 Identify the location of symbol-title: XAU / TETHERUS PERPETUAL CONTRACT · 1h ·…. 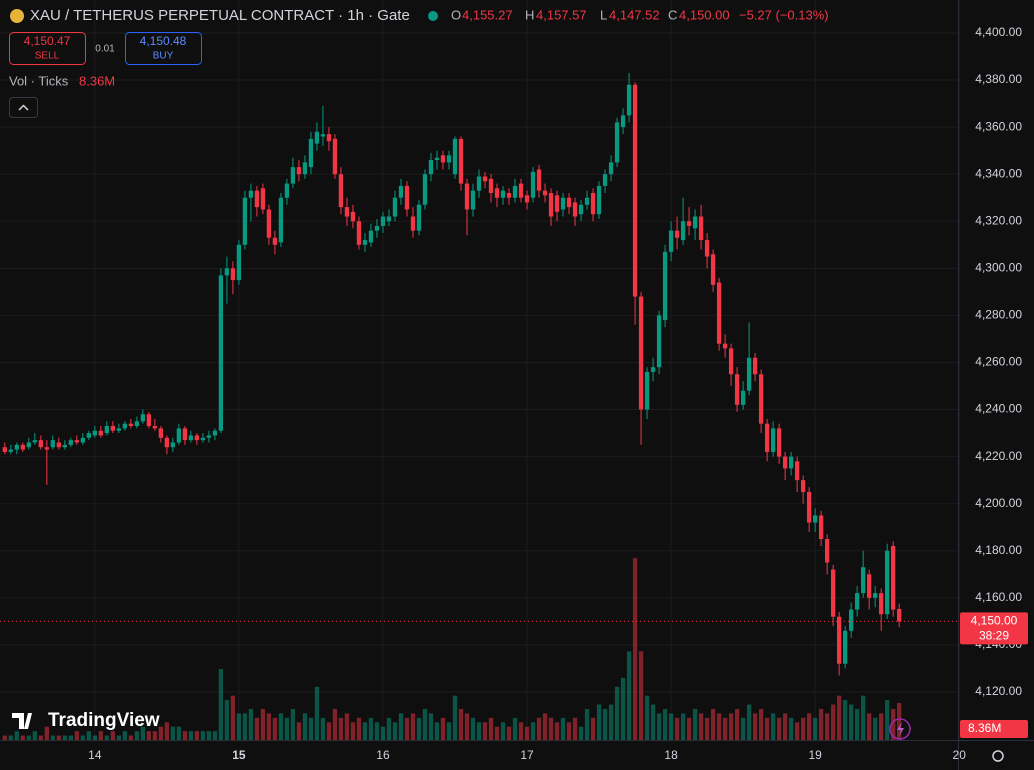
(220, 15).